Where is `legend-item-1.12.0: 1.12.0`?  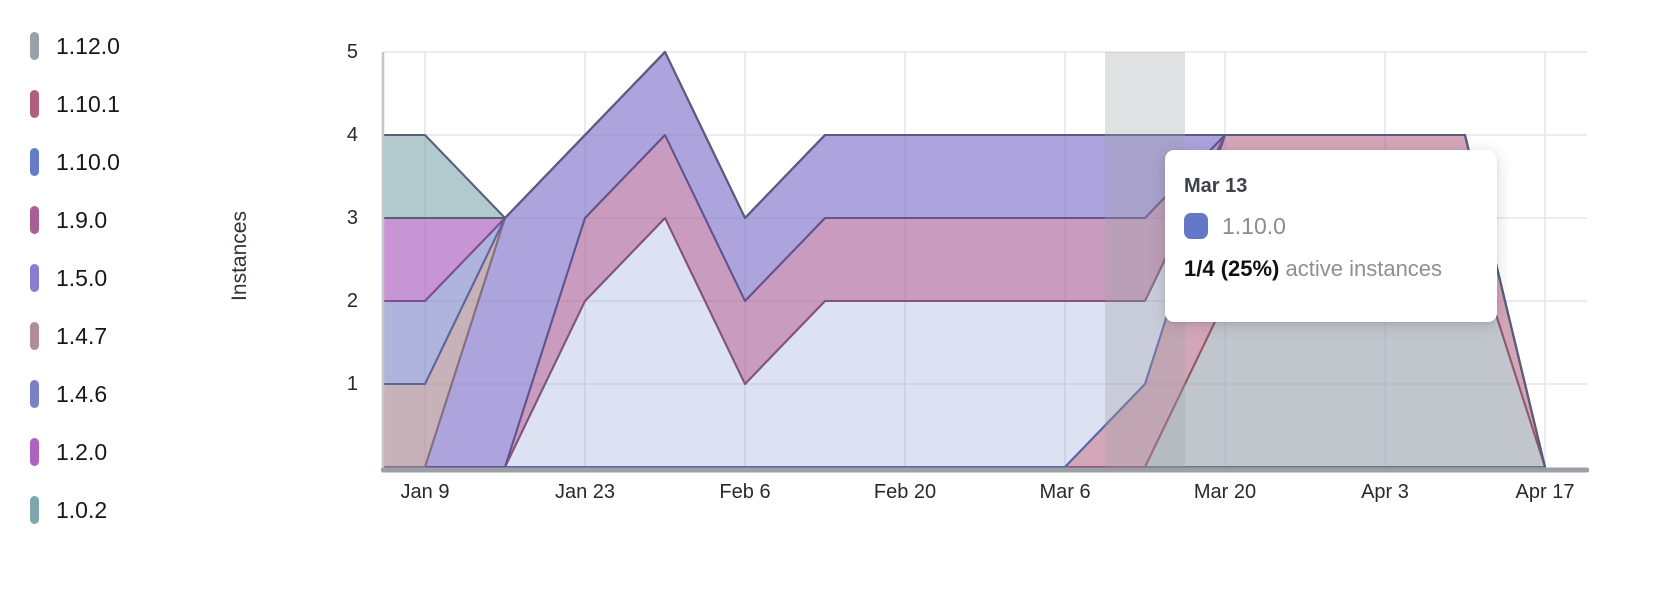
legend-item-1.12.0: 1.12.0 is located at coordinates (75, 46).